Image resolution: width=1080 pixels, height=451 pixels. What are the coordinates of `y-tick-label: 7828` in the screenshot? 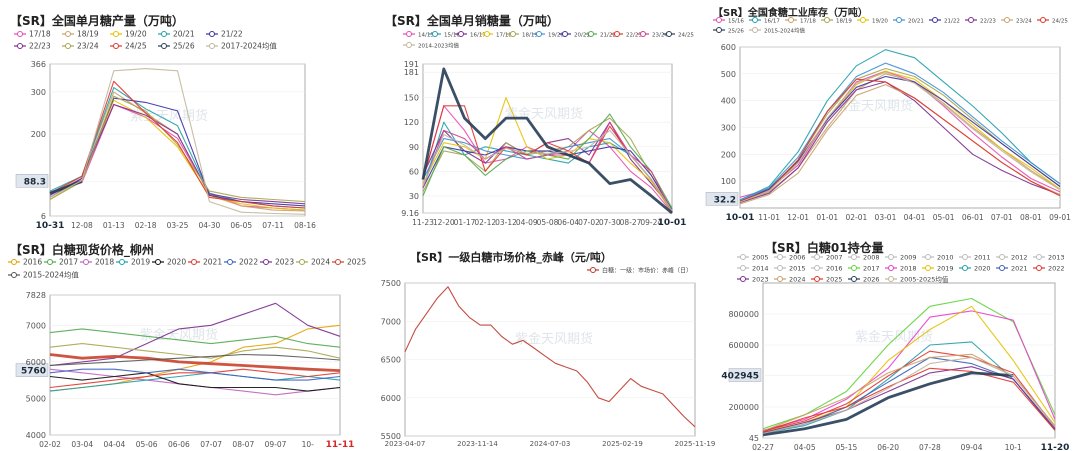 It's located at (36, 295).